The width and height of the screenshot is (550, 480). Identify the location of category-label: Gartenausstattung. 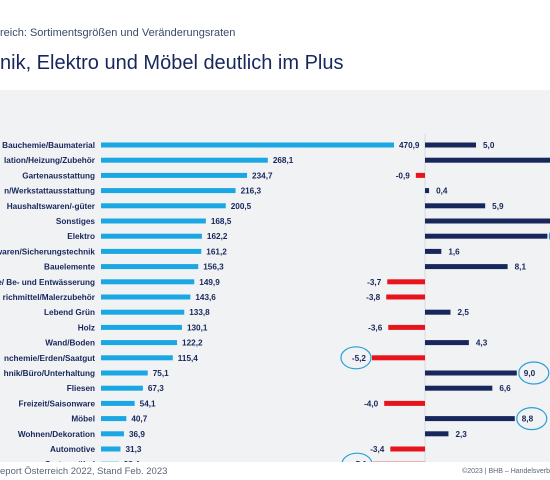
(58, 175).